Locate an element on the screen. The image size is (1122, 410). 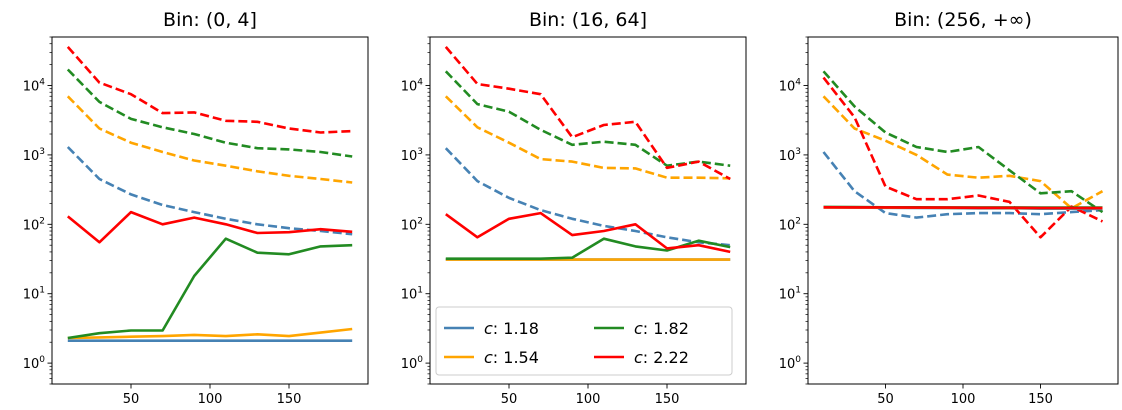
chart-title: Bin: (0, 4] is located at coordinates (210, 20).